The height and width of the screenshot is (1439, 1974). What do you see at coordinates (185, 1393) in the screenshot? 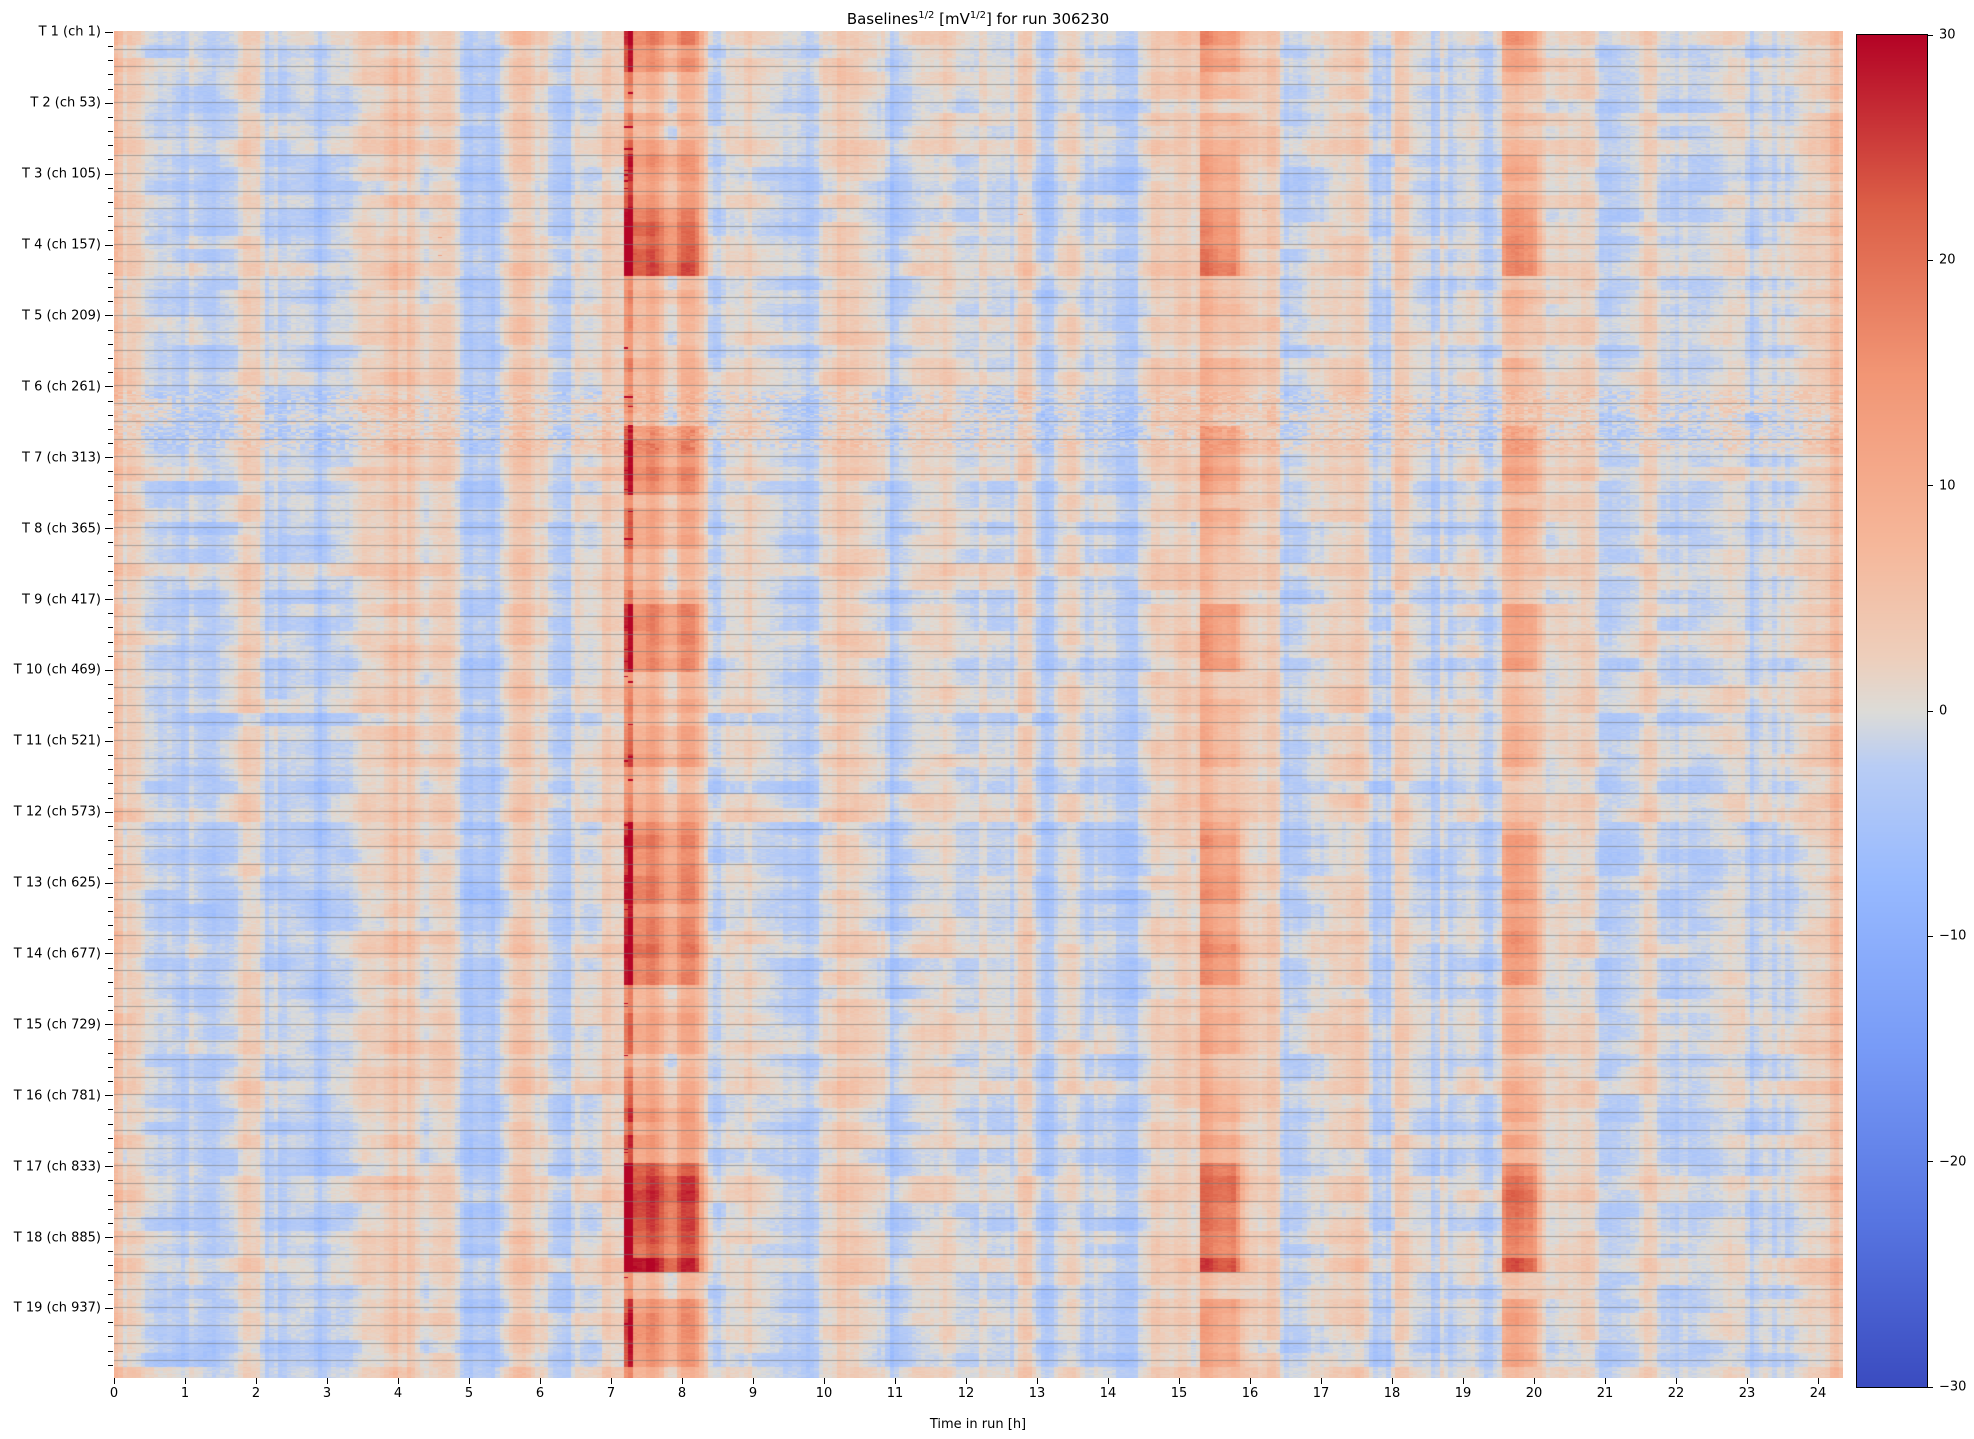
I see `x-tick-label: 1` at bounding box center [185, 1393].